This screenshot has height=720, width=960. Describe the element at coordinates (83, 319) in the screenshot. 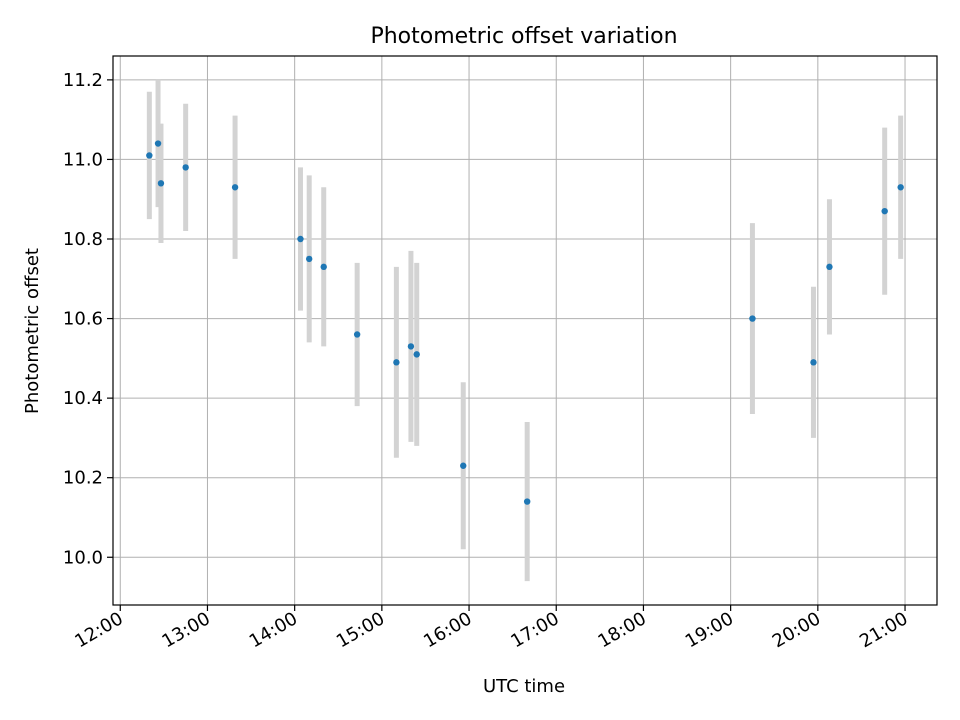

I see `y-tick-label: 10.6` at that location.